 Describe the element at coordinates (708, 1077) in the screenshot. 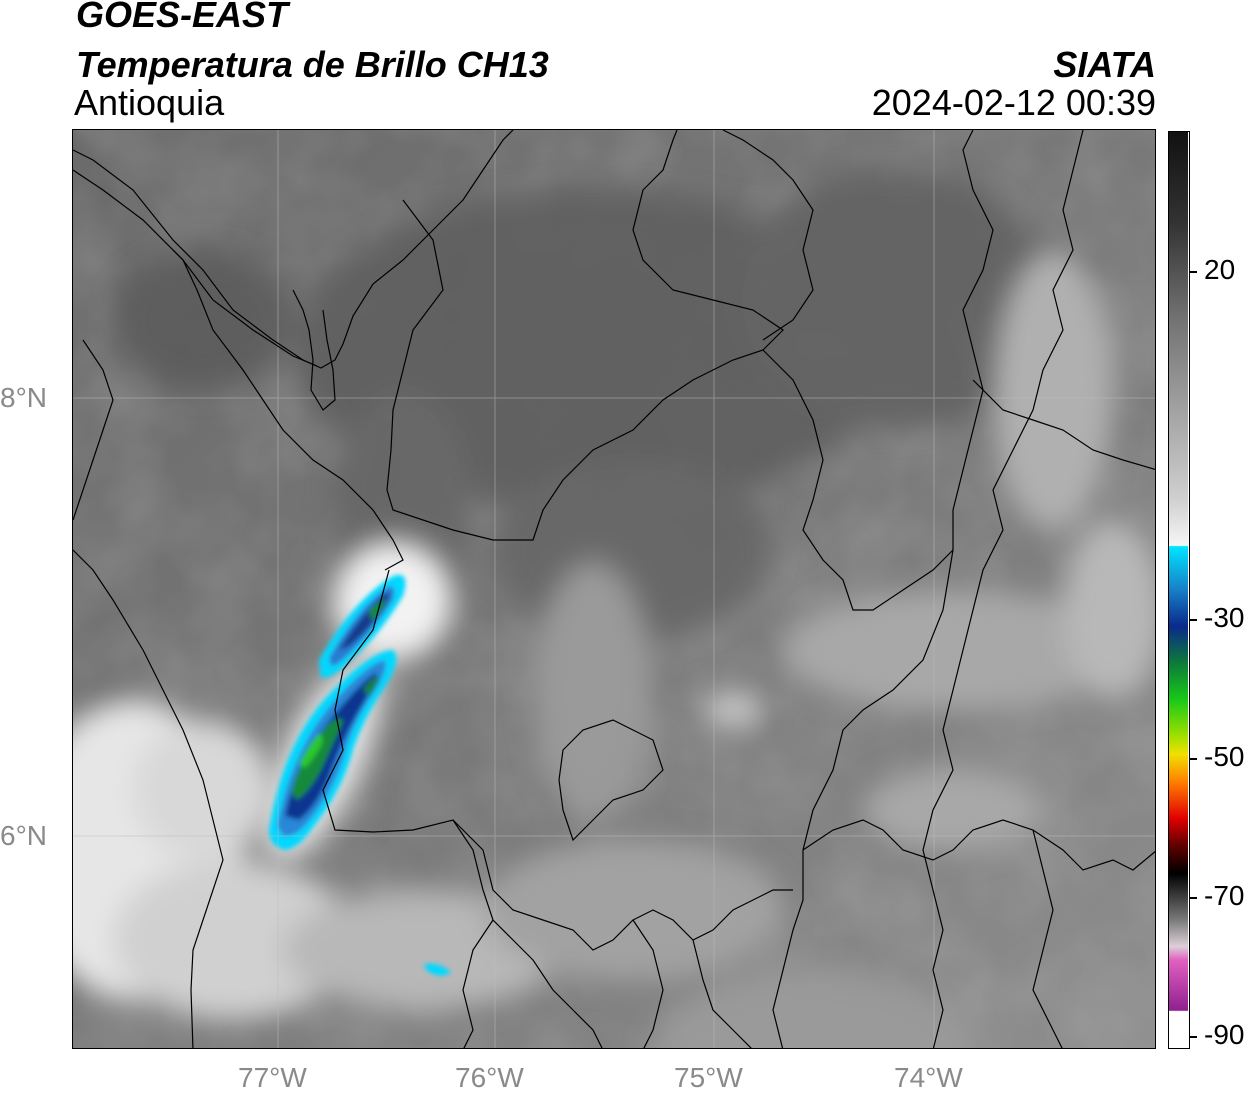

I see `lon-label-75w: 75°W` at that location.